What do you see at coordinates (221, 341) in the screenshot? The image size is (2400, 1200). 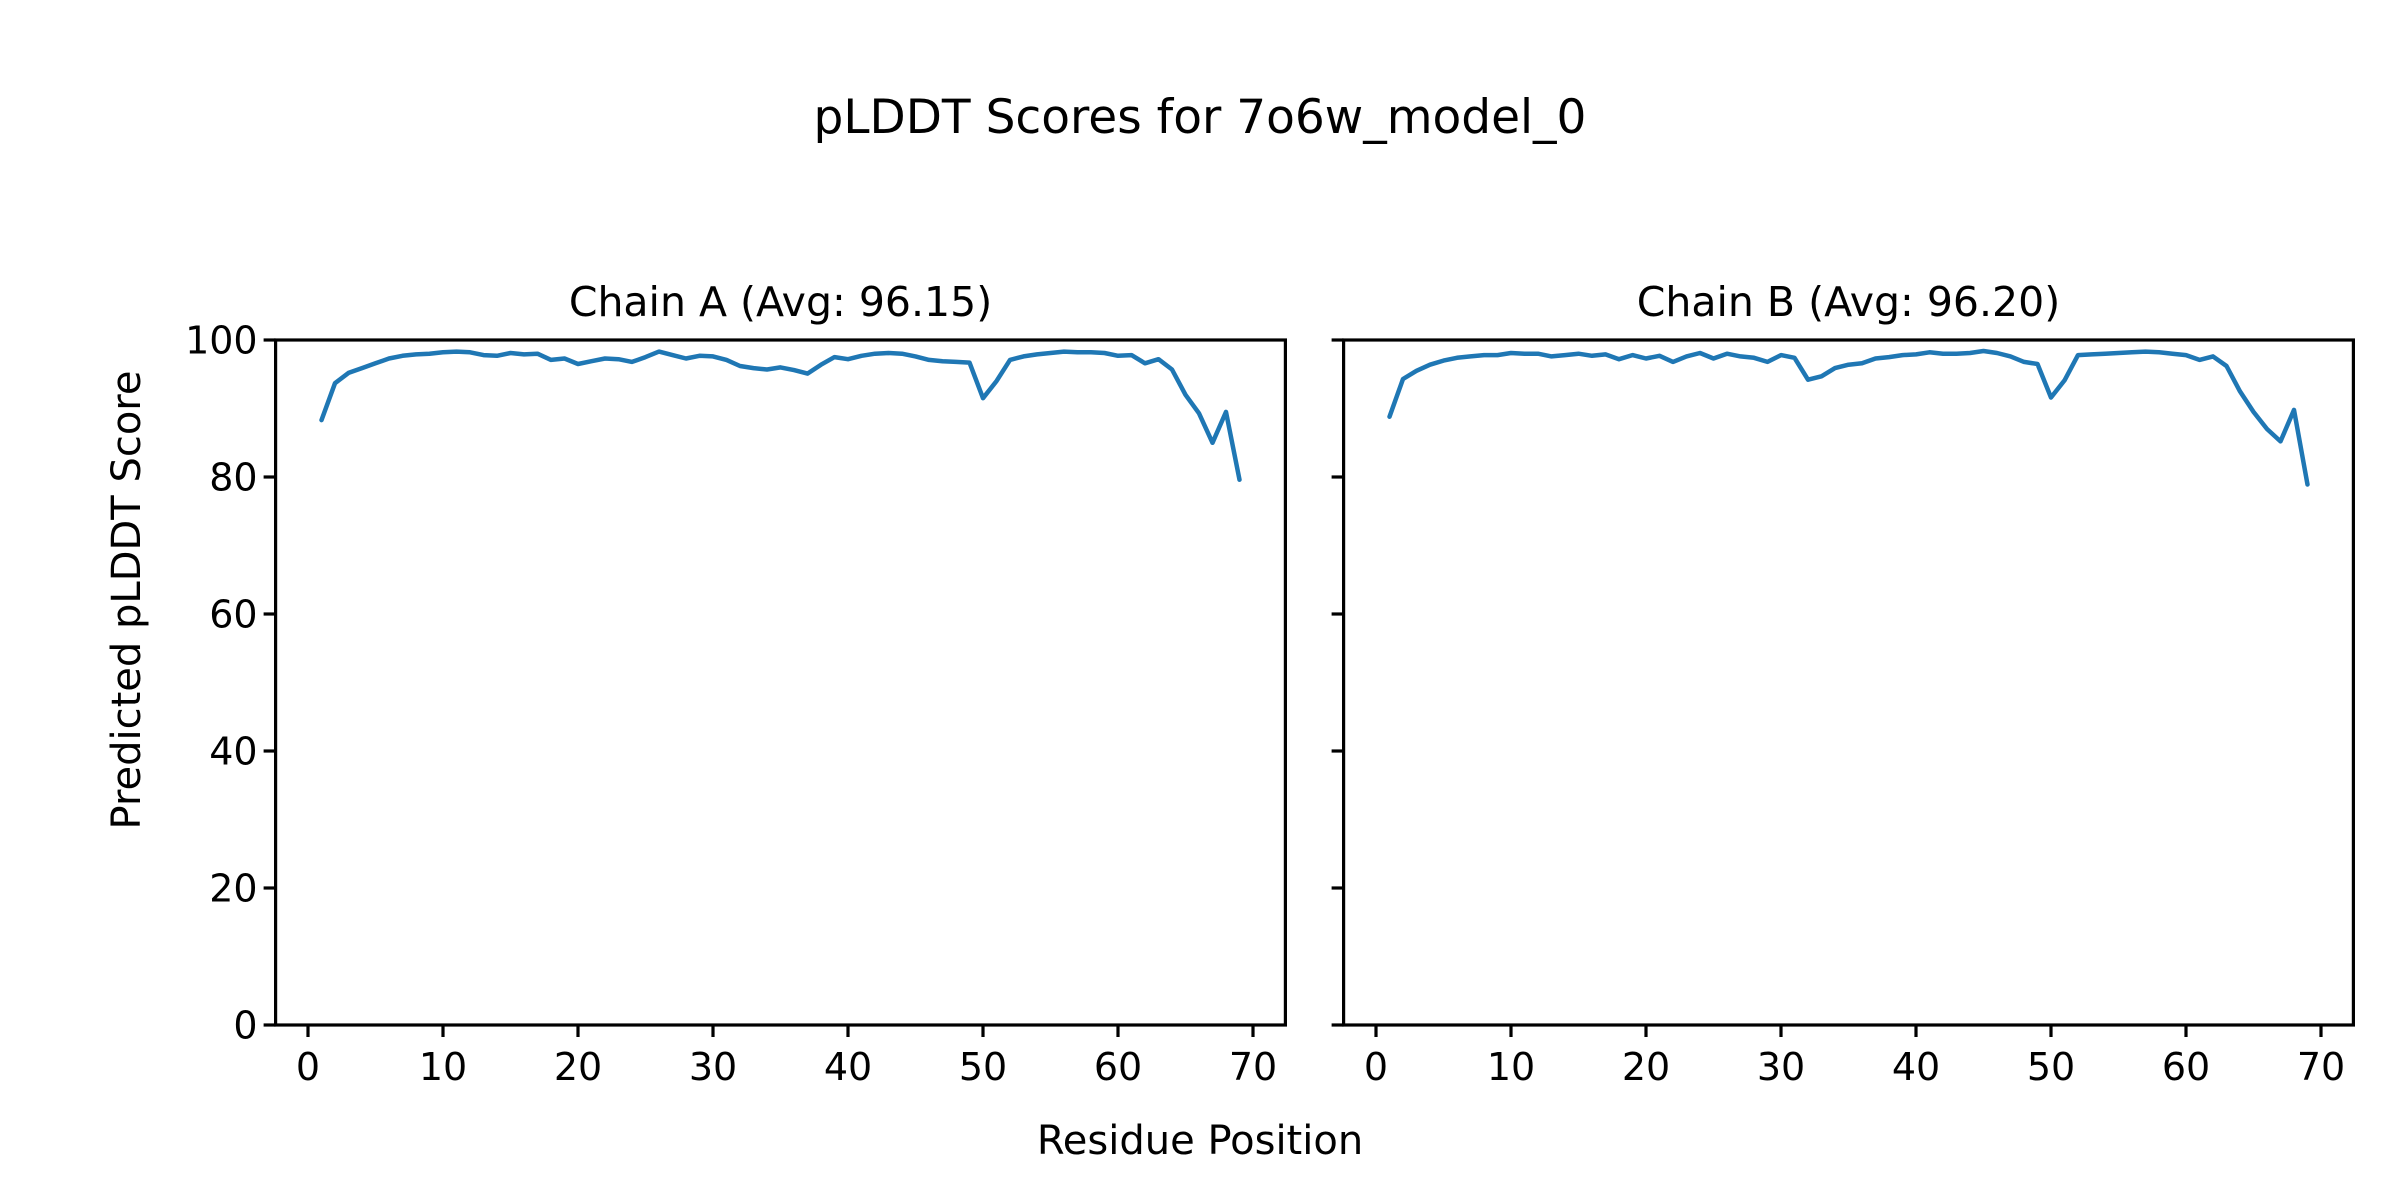 I see `y-tick-label: 100` at bounding box center [221, 341].